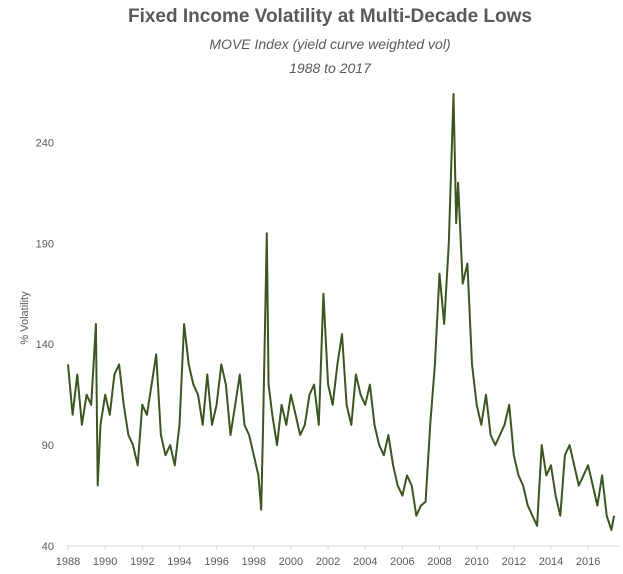  What do you see at coordinates (254, 562) in the screenshot?
I see `x-tick-label: 1998` at bounding box center [254, 562].